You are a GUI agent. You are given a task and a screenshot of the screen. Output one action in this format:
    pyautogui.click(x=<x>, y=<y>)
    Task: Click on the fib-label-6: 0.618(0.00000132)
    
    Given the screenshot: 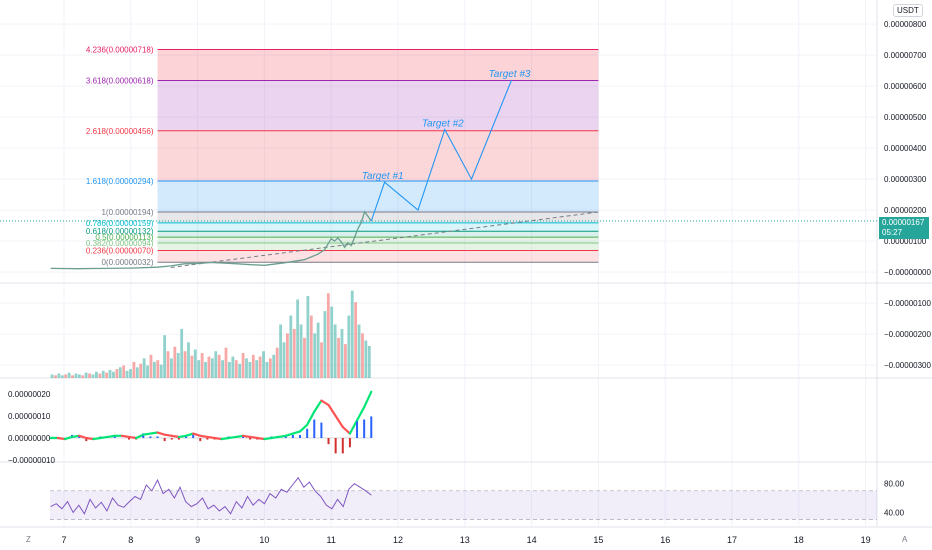 What is the action you would take?
    pyautogui.click(x=120, y=231)
    